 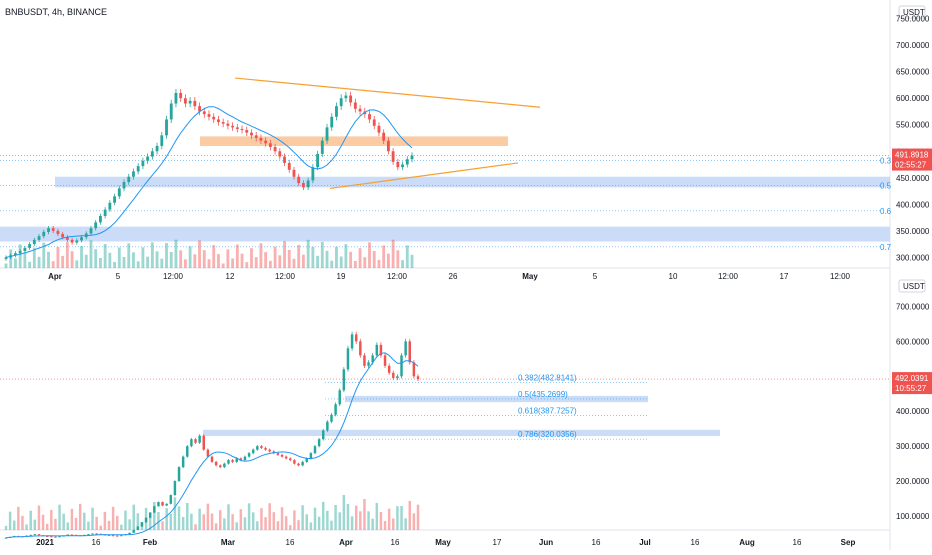 I want to click on pane-1d-x-tick: Feb, so click(x=150, y=542).